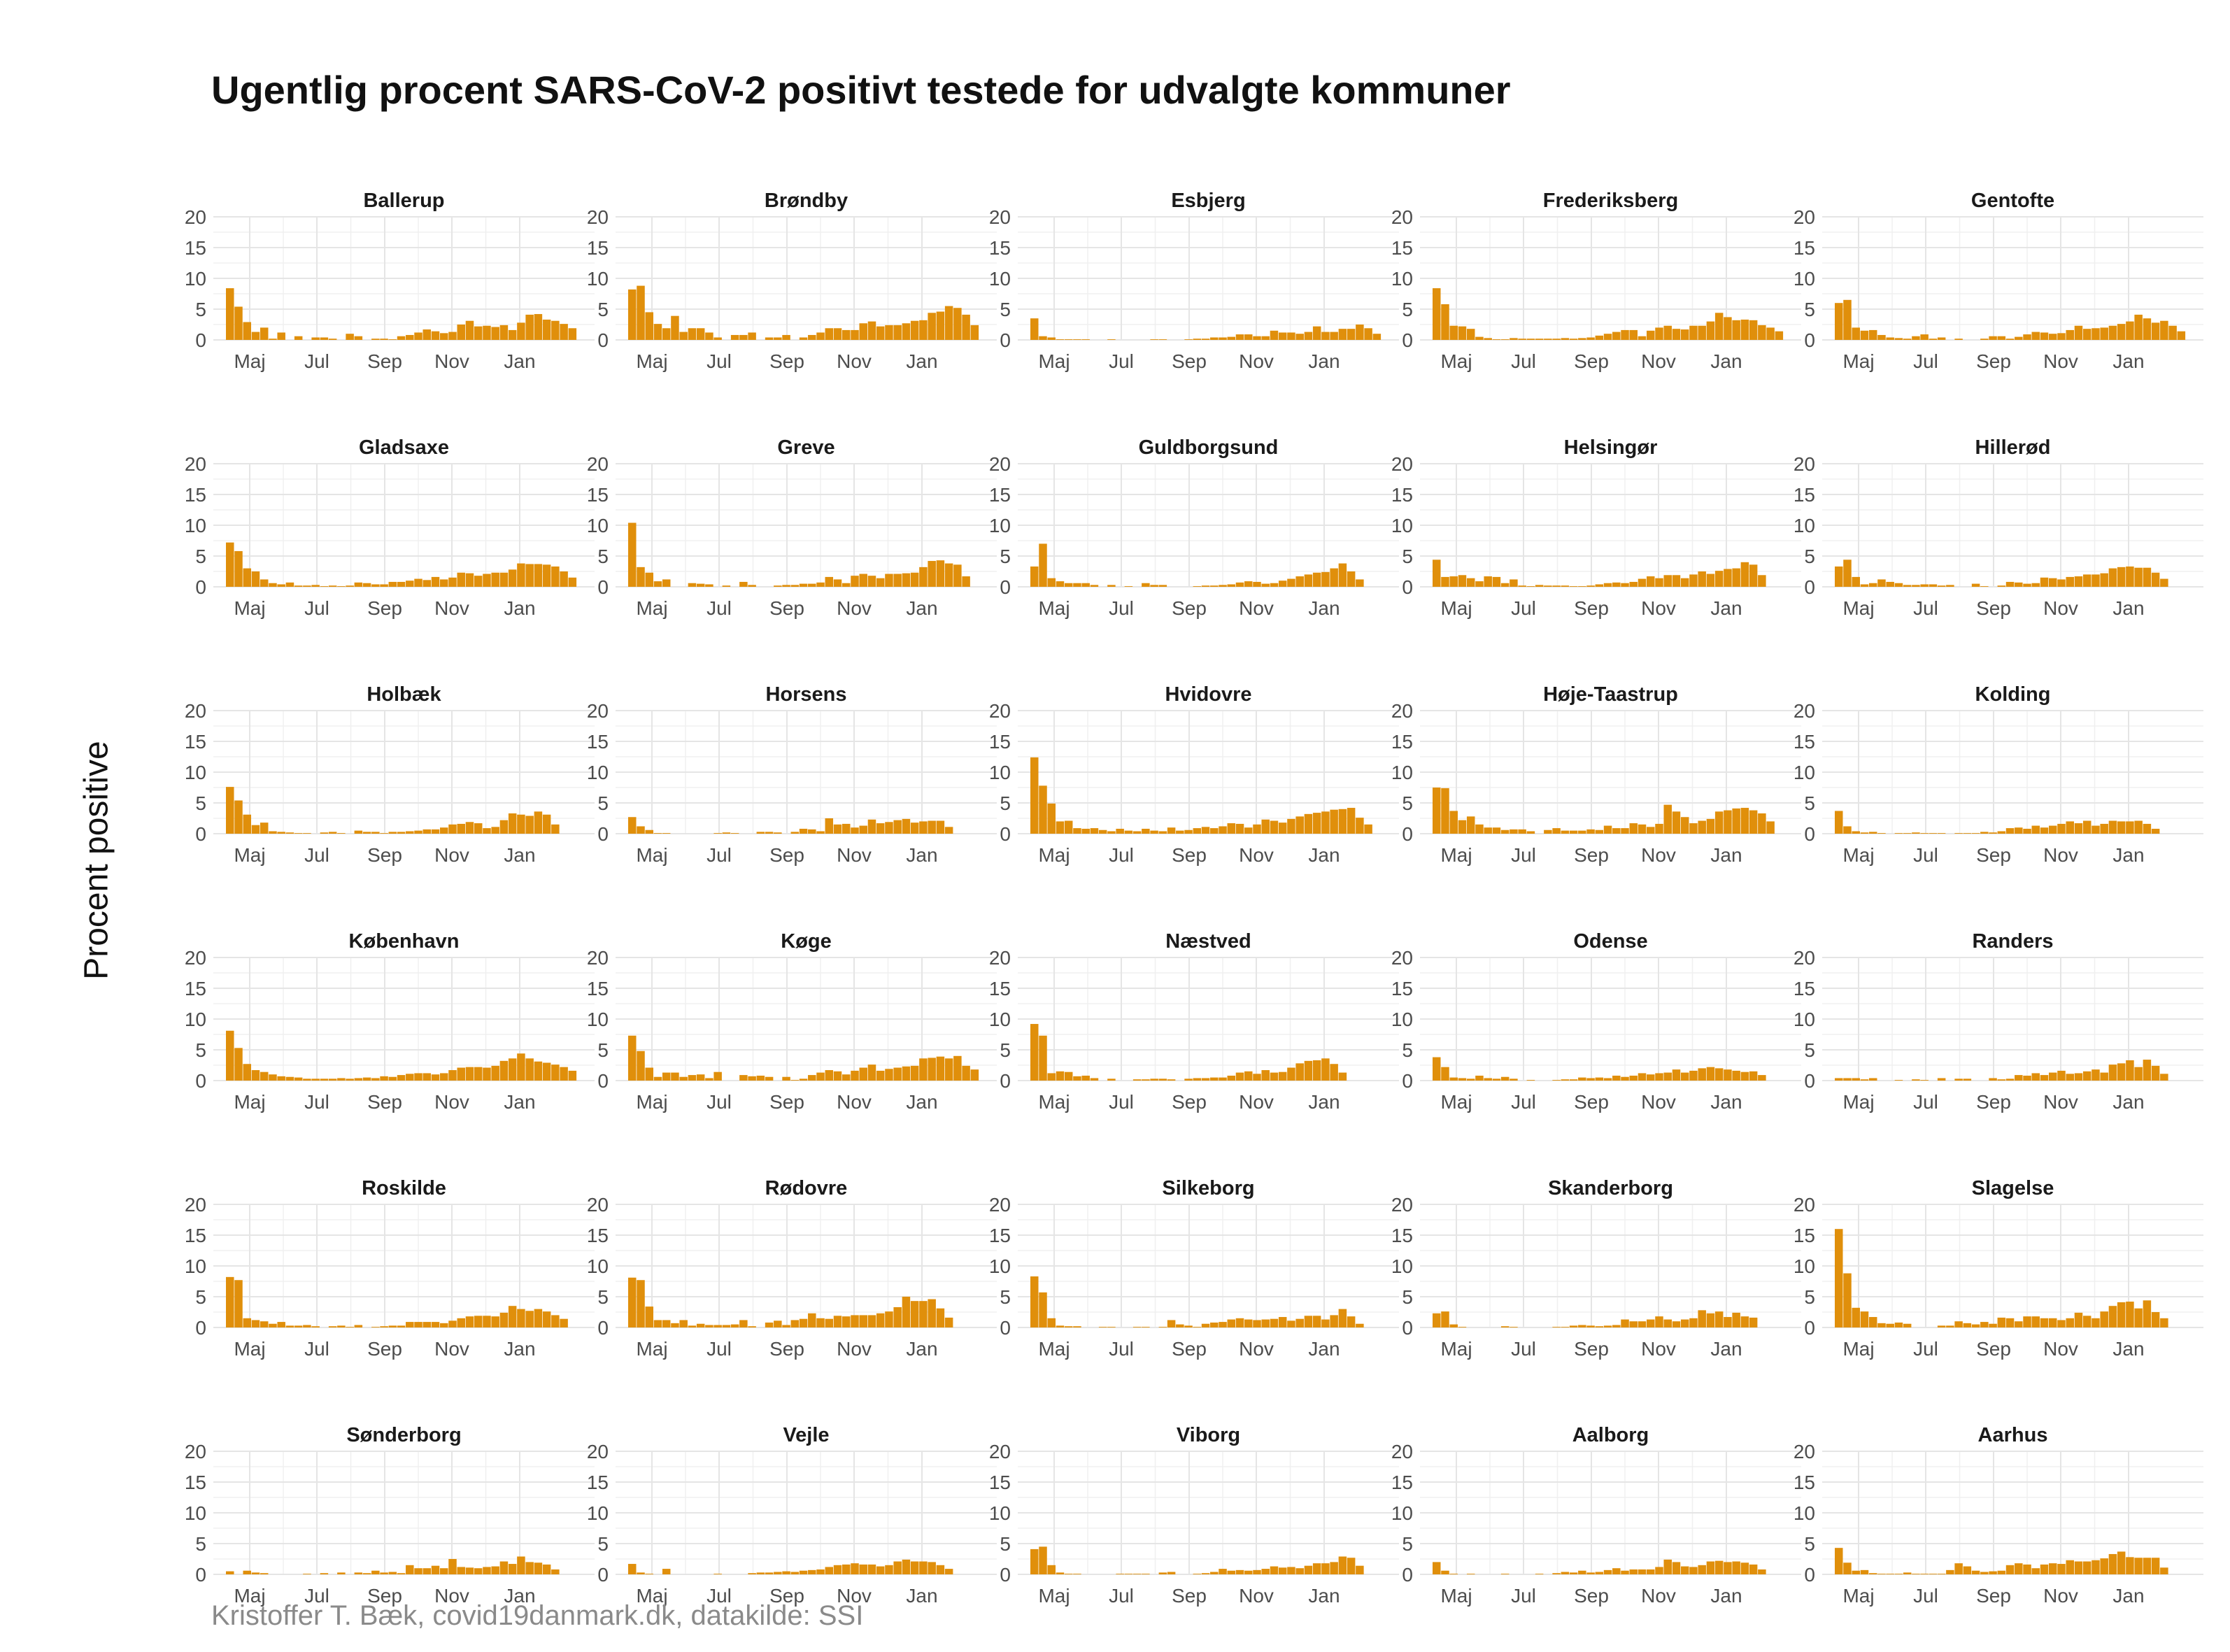 Image resolution: width=2230 pixels, height=1652 pixels. What do you see at coordinates (1194, 1515) in the screenshot?
I see `facet-panel: Viborg 0 5 10 15 20 Maj Jul Sep Nov Jan` at bounding box center [1194, 1515].